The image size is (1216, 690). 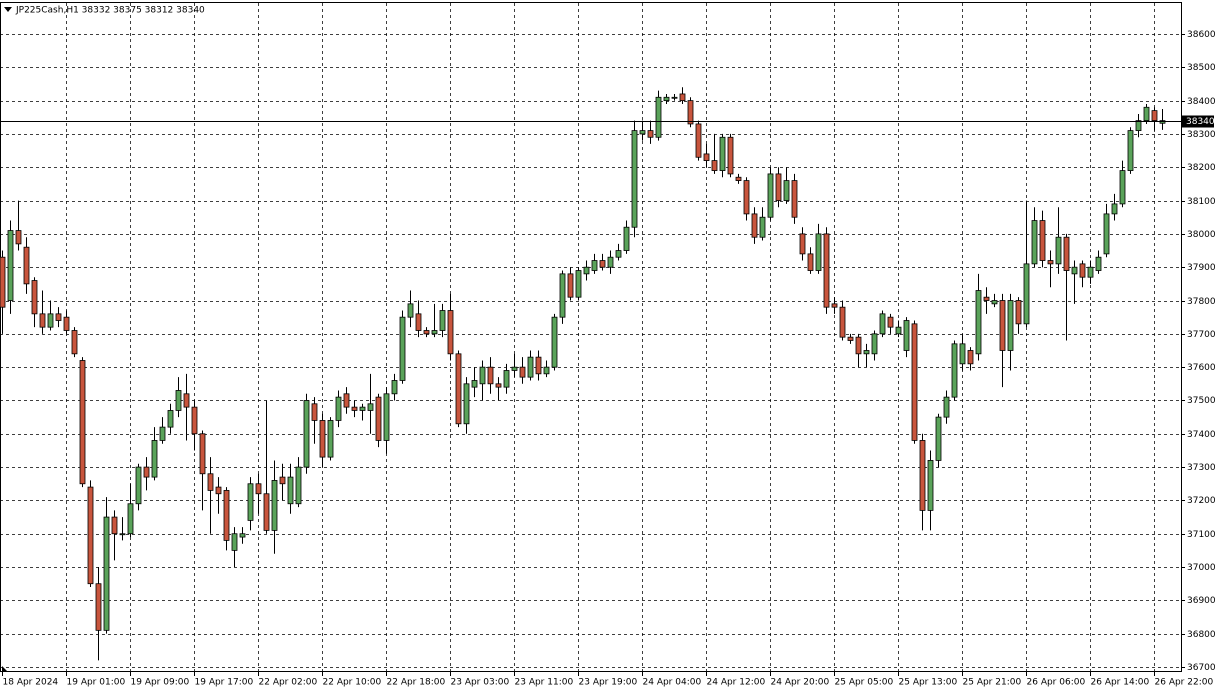 I want to click on y-tick-label: 37400, so click(x=1201, y=435).